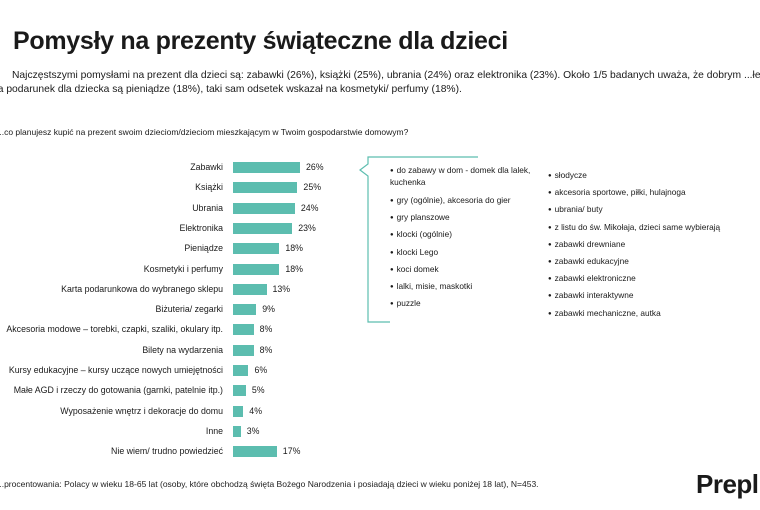 Image resolution: width=760 pixels, height=510 pixels. What do you see at coordinates (467, 234) in the screenshot?
I see `detail-item: klocki (ogólnie)` at bounding box center [467, 234].